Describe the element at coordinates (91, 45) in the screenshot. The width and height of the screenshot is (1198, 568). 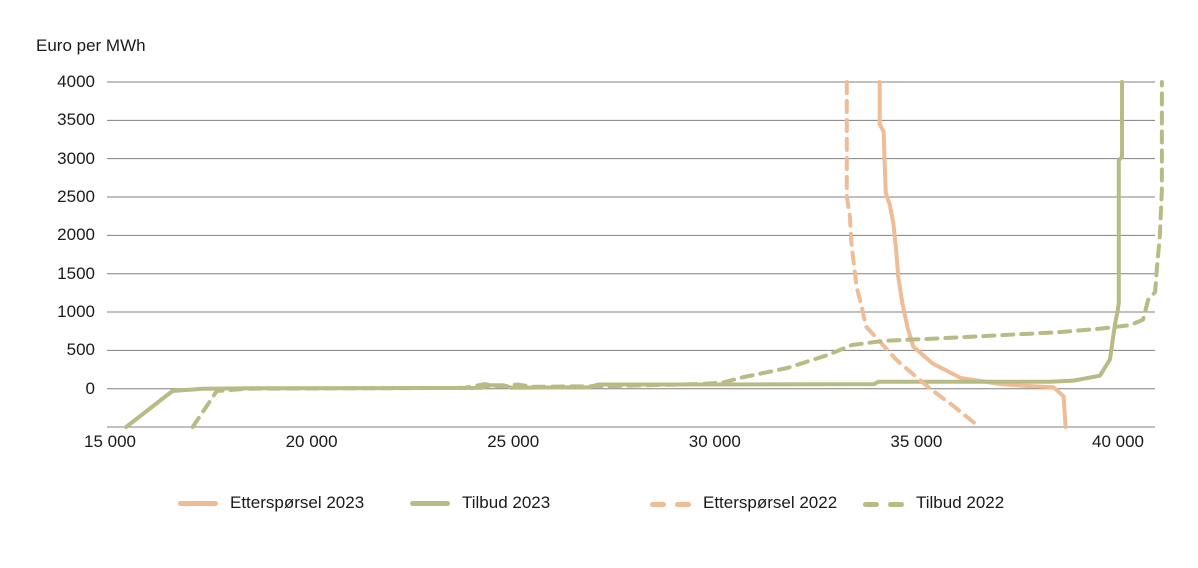
I see `y-axis-title: Euro per MWh` at that location.